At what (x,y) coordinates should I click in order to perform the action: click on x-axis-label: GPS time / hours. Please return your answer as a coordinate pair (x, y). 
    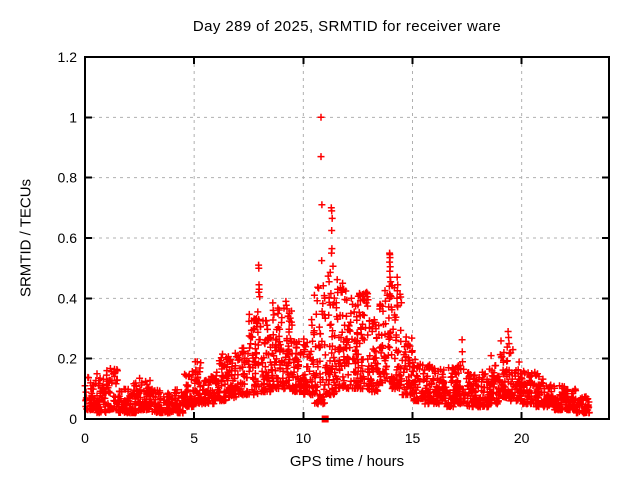
    Looking at the image, I should click on (347, 461).